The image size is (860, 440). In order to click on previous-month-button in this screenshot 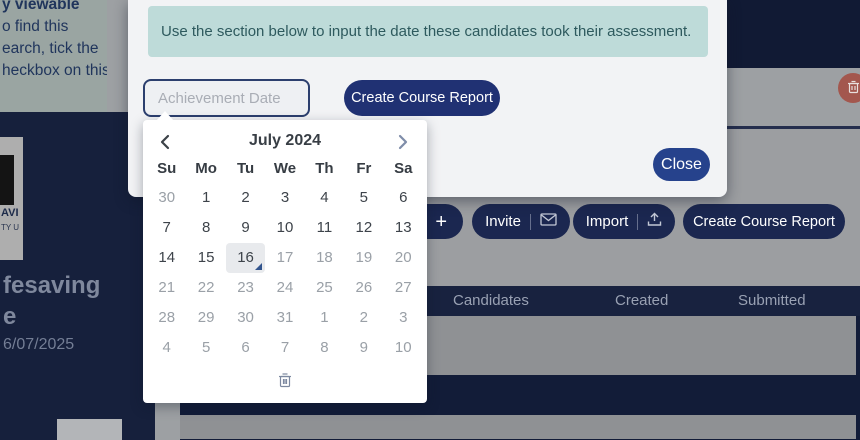, I will do `click(165, 143)`.